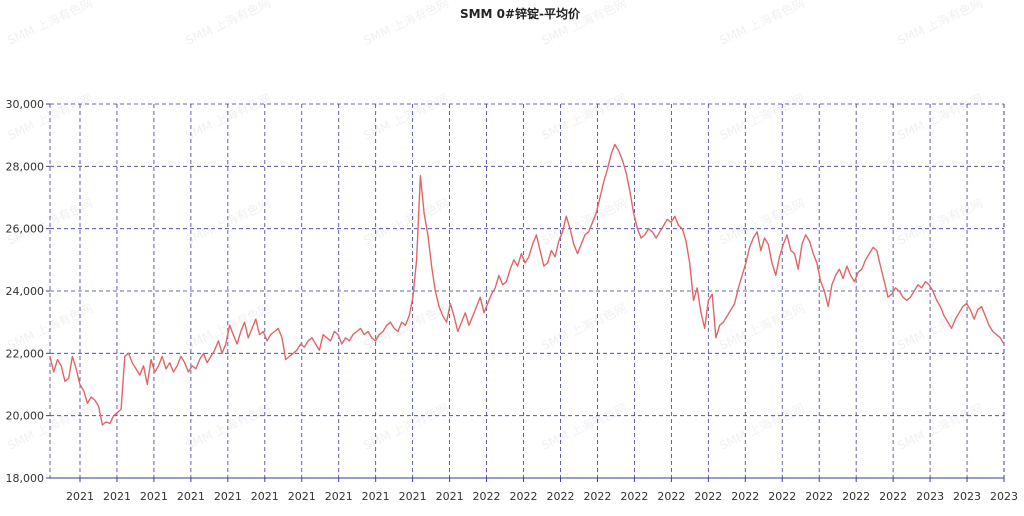 The height and width of the screenshot is (516, 1024). What do you see at coordinates (25, 416) in the screenshot?
I see `y-tick-label: 20,000` at bounding box center [25, 416].